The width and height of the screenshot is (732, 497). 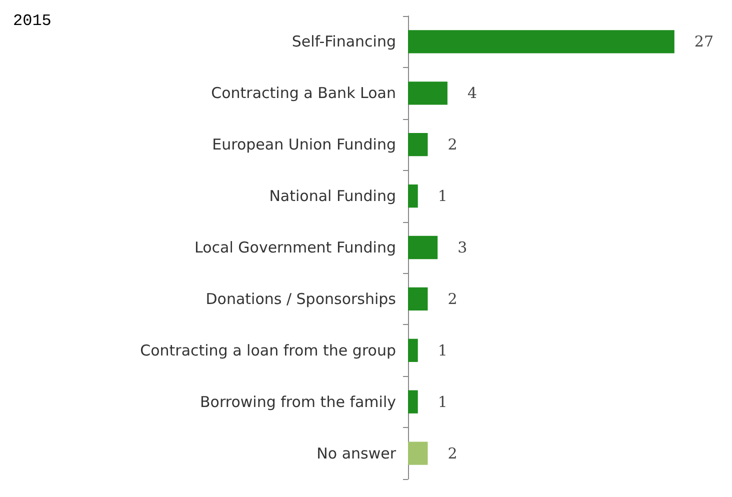 I want to click on text: 2015, so click(x=32, y=21).